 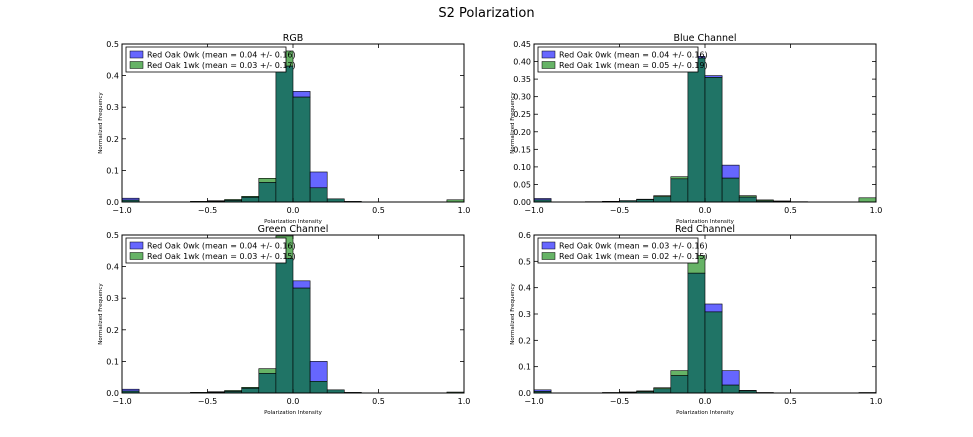 I want to click on chart-title: RGB, so click(x=293, y=38).